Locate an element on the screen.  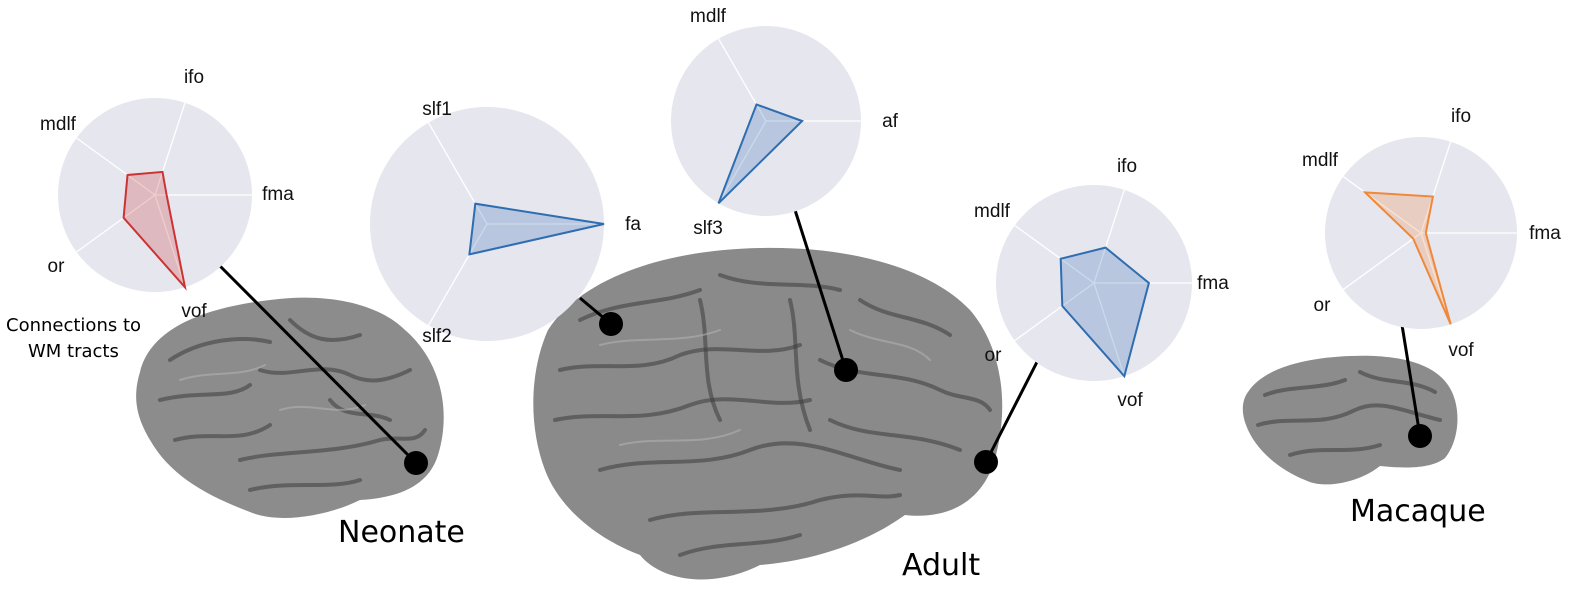
dot-macaque is located at coordinates (1420, 436).